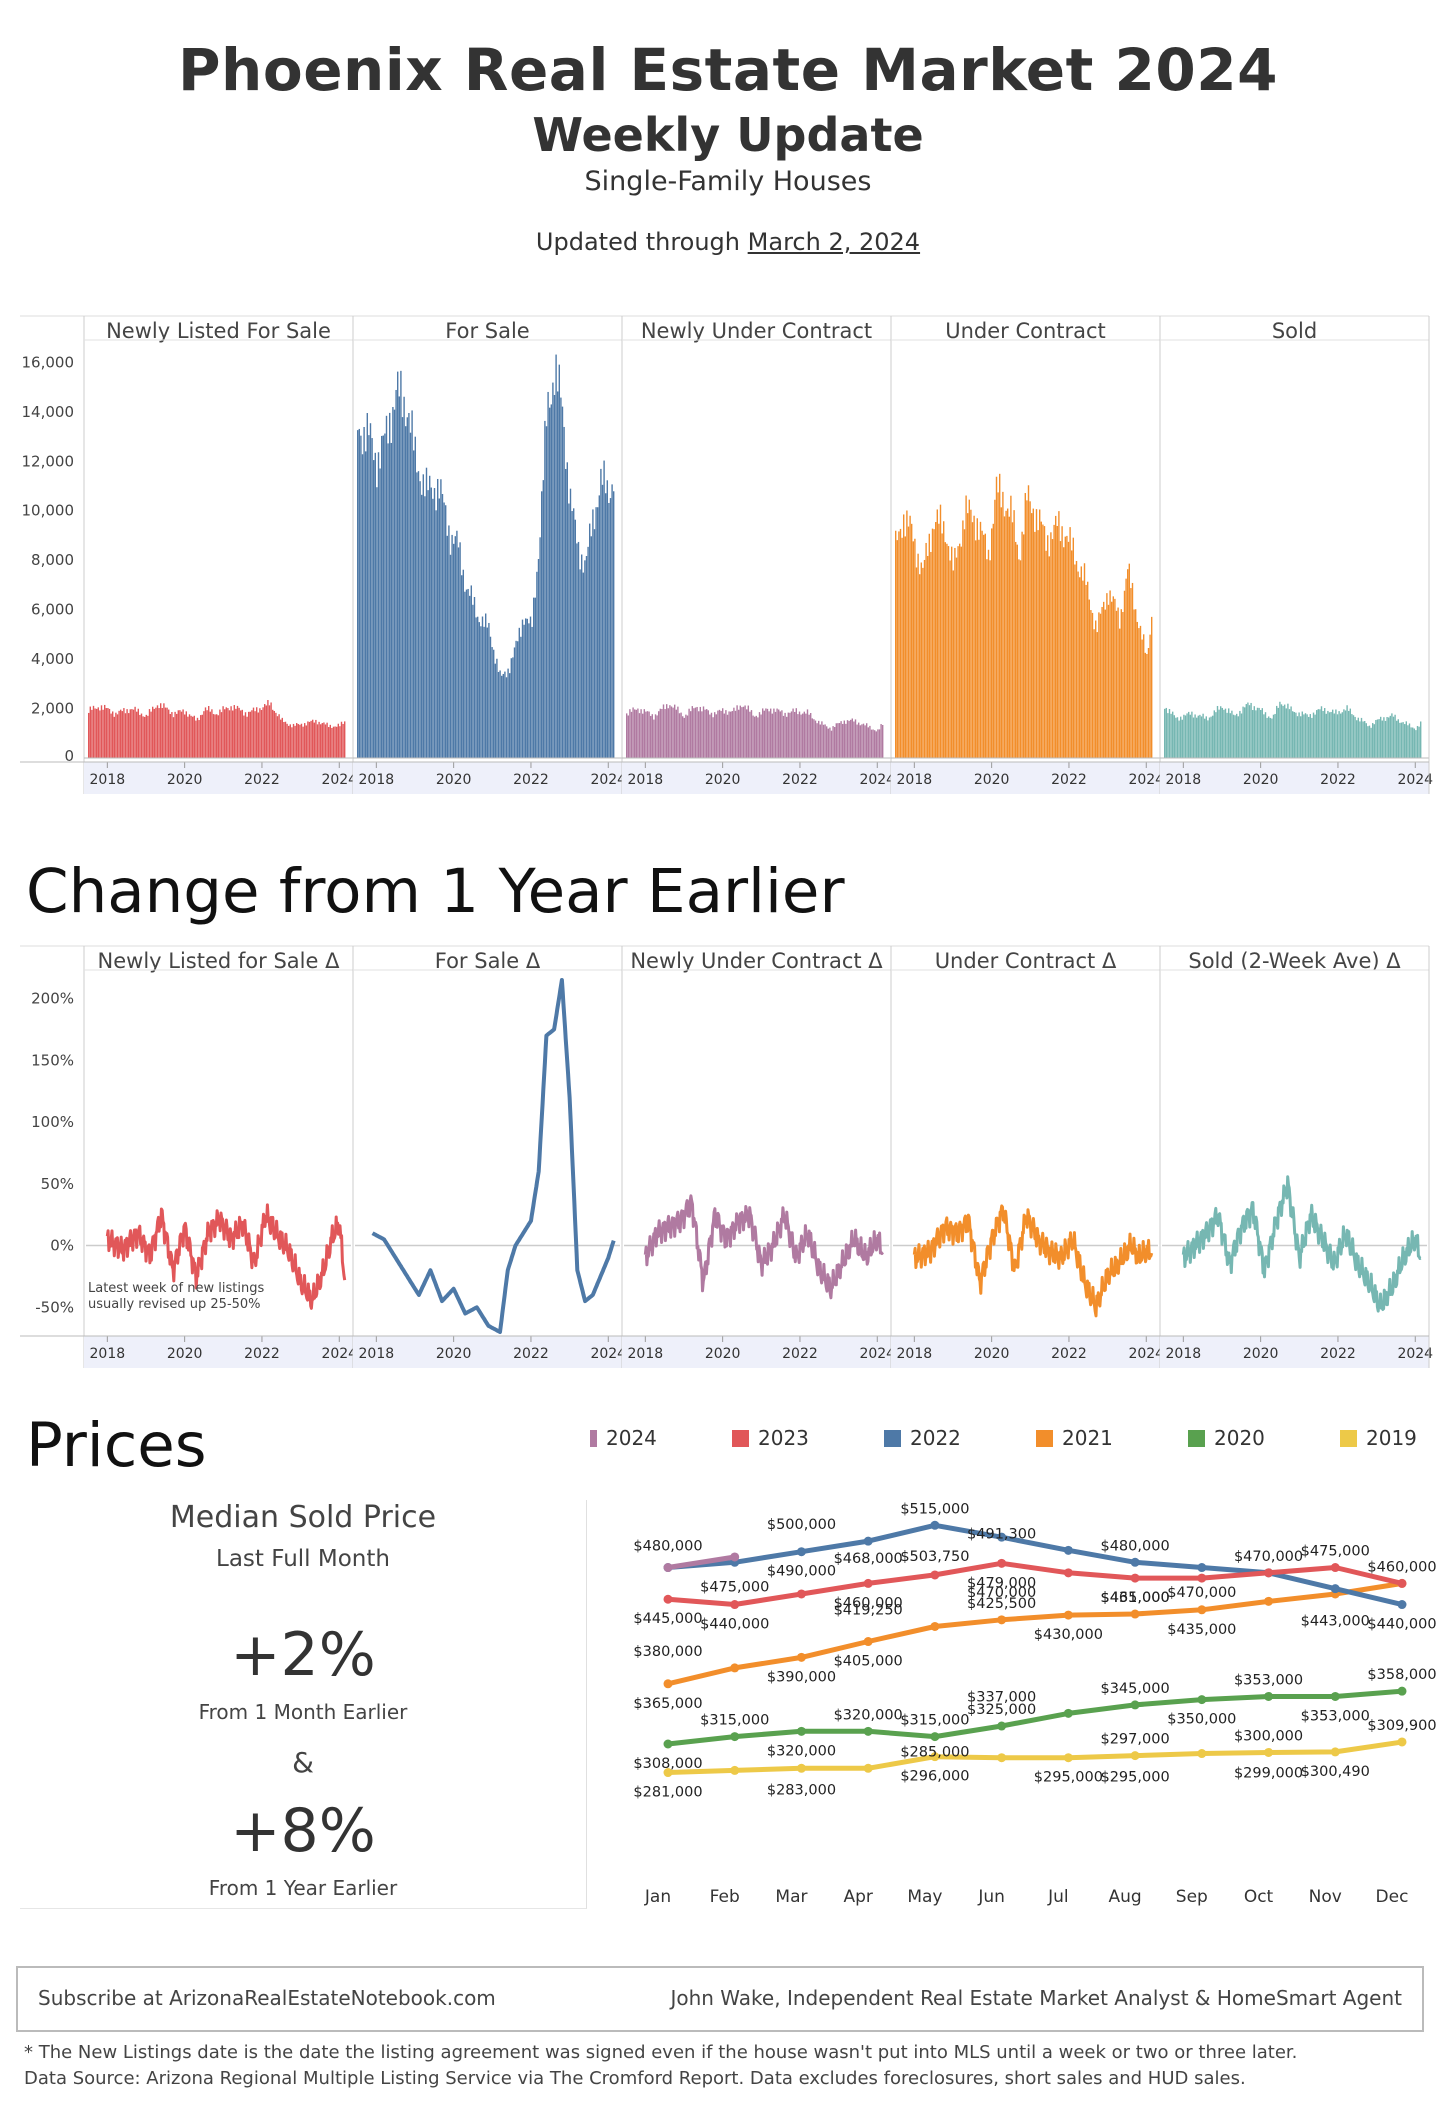 The width and height of the screenshot is (1456, 2111). What do you see at coordinates (834, 242) in the screenshot?
I see `updated-date: March 2, 2024` at bounding box center [834, 242].